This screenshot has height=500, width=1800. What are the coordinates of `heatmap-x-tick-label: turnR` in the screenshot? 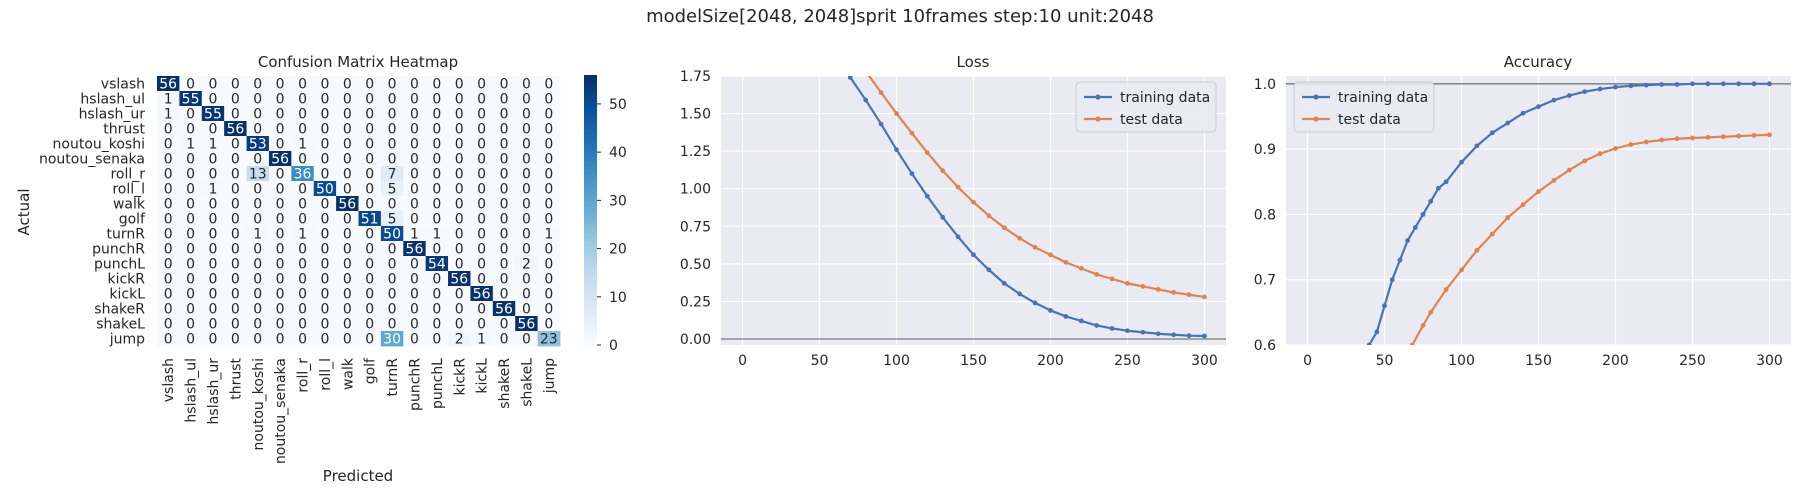 It's located at (393, 377).